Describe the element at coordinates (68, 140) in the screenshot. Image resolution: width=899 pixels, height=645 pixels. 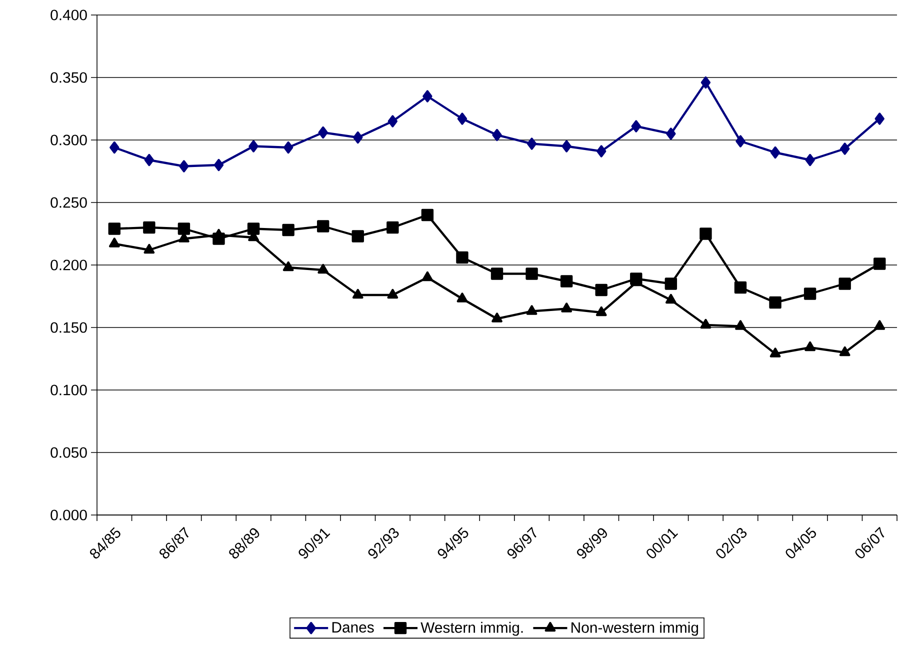
I see `y-tick-label: 0.300` at that location.